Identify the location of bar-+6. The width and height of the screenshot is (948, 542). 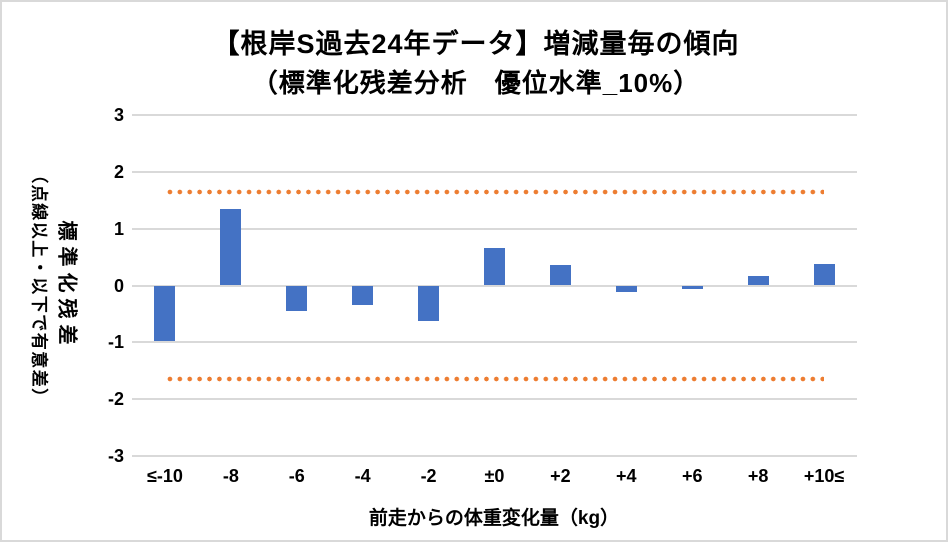
(692, 287).